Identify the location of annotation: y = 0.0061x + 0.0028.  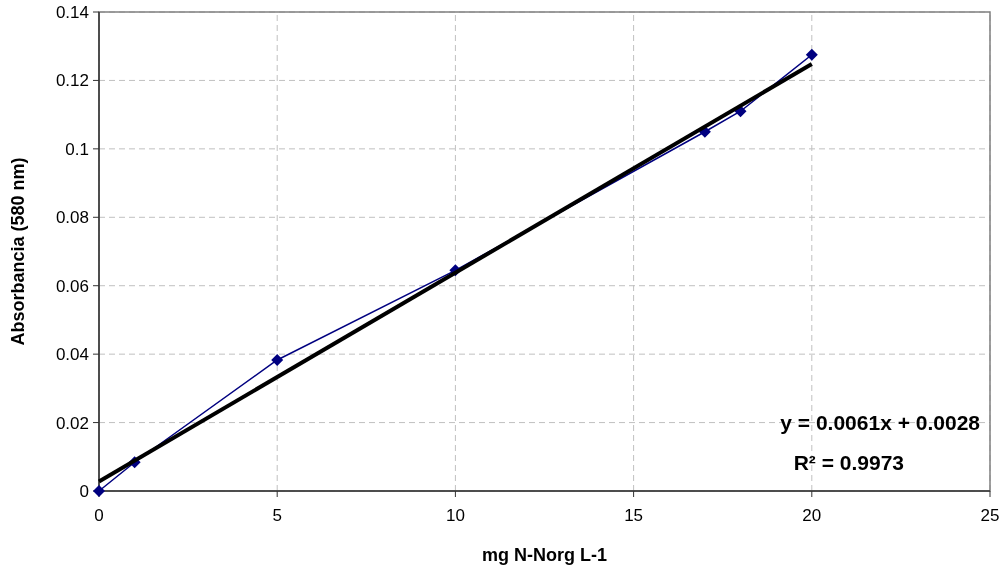
(880, 422).